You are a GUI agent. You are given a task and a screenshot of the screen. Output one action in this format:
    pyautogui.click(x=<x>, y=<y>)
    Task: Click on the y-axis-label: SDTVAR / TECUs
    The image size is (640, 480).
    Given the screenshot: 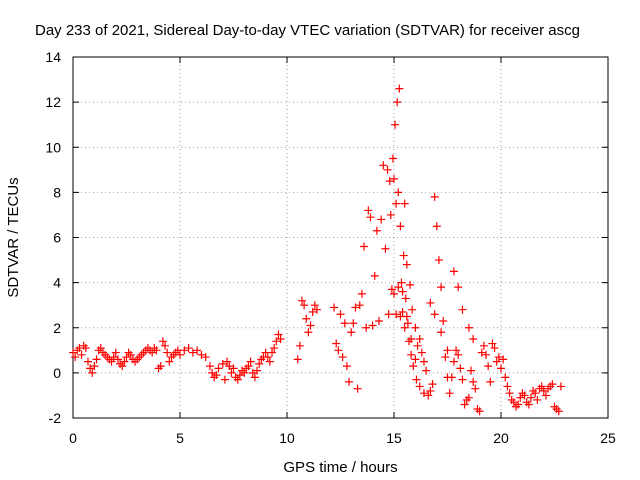 What is the action you would take?
    pyautogui.click(x=13, y=237)
    